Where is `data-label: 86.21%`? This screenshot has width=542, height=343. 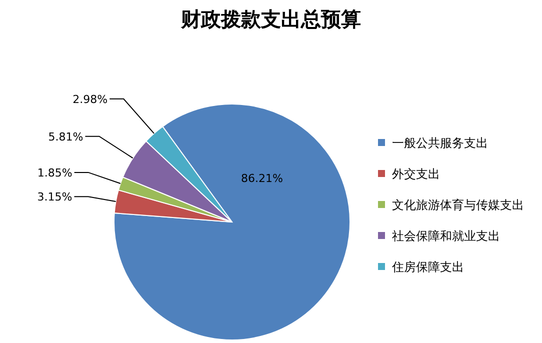 data-label: 86.21% is located at coordinates (262, 178).